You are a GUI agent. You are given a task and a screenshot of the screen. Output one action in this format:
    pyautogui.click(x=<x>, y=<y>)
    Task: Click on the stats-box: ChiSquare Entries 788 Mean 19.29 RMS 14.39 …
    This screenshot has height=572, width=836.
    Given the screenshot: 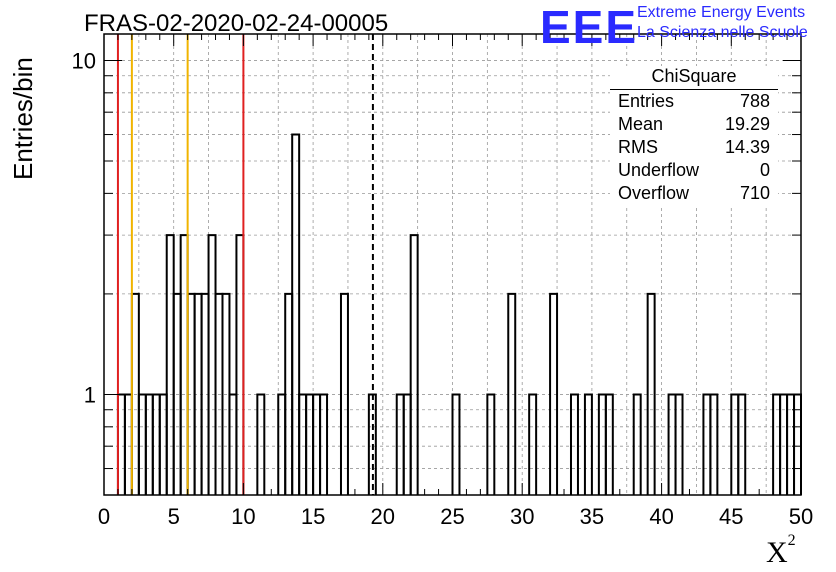 What is the action you would take?
    pyautogui.click(x=694, y=135)
    